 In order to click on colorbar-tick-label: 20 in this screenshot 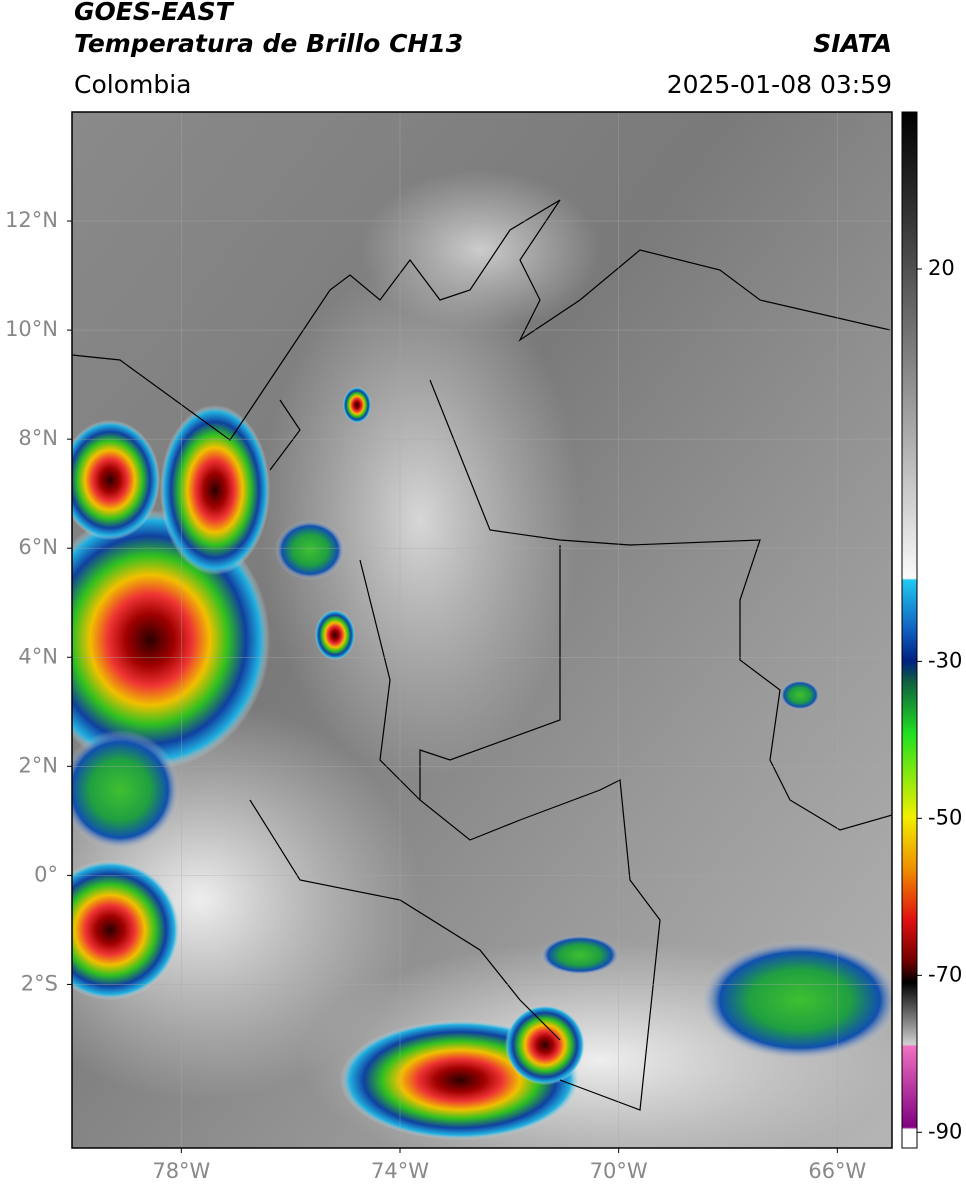, I will do `click(941, 268)`.